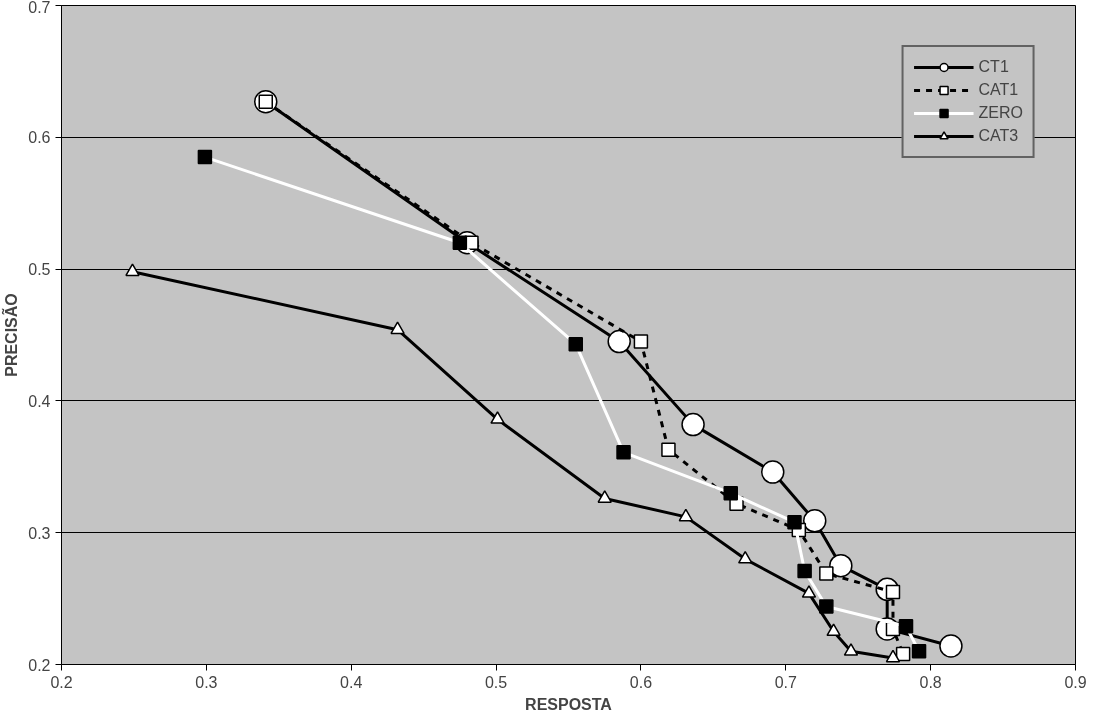 The height and width of the screenshot is (720, 1103). Describe the element at coordinates (206, 682) in the screenshot. I see `x-tick-label: 0.3` at that location.